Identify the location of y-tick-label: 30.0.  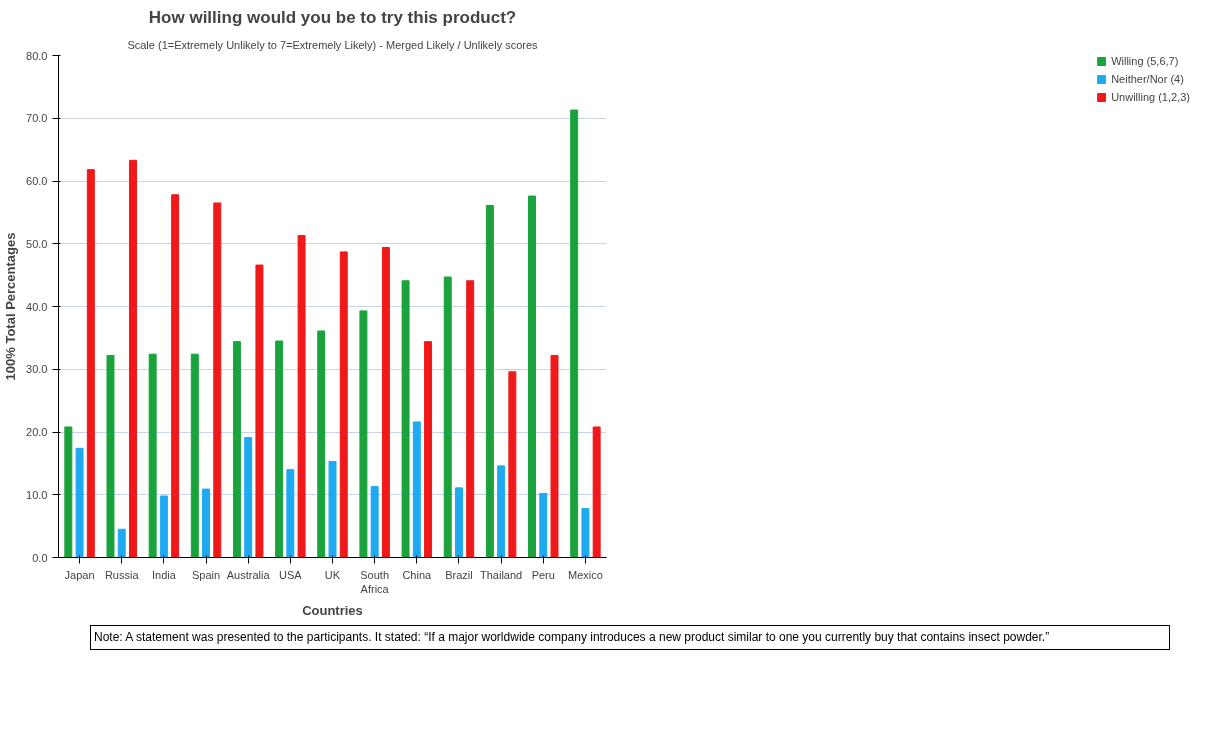
(37, 369).